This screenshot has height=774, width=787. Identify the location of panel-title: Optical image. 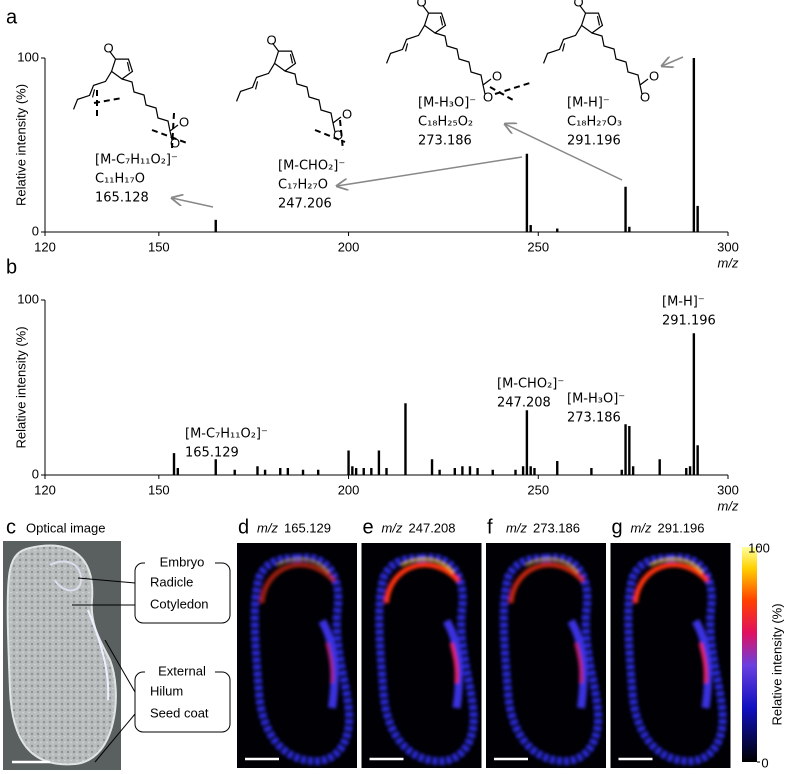
(65, 527).